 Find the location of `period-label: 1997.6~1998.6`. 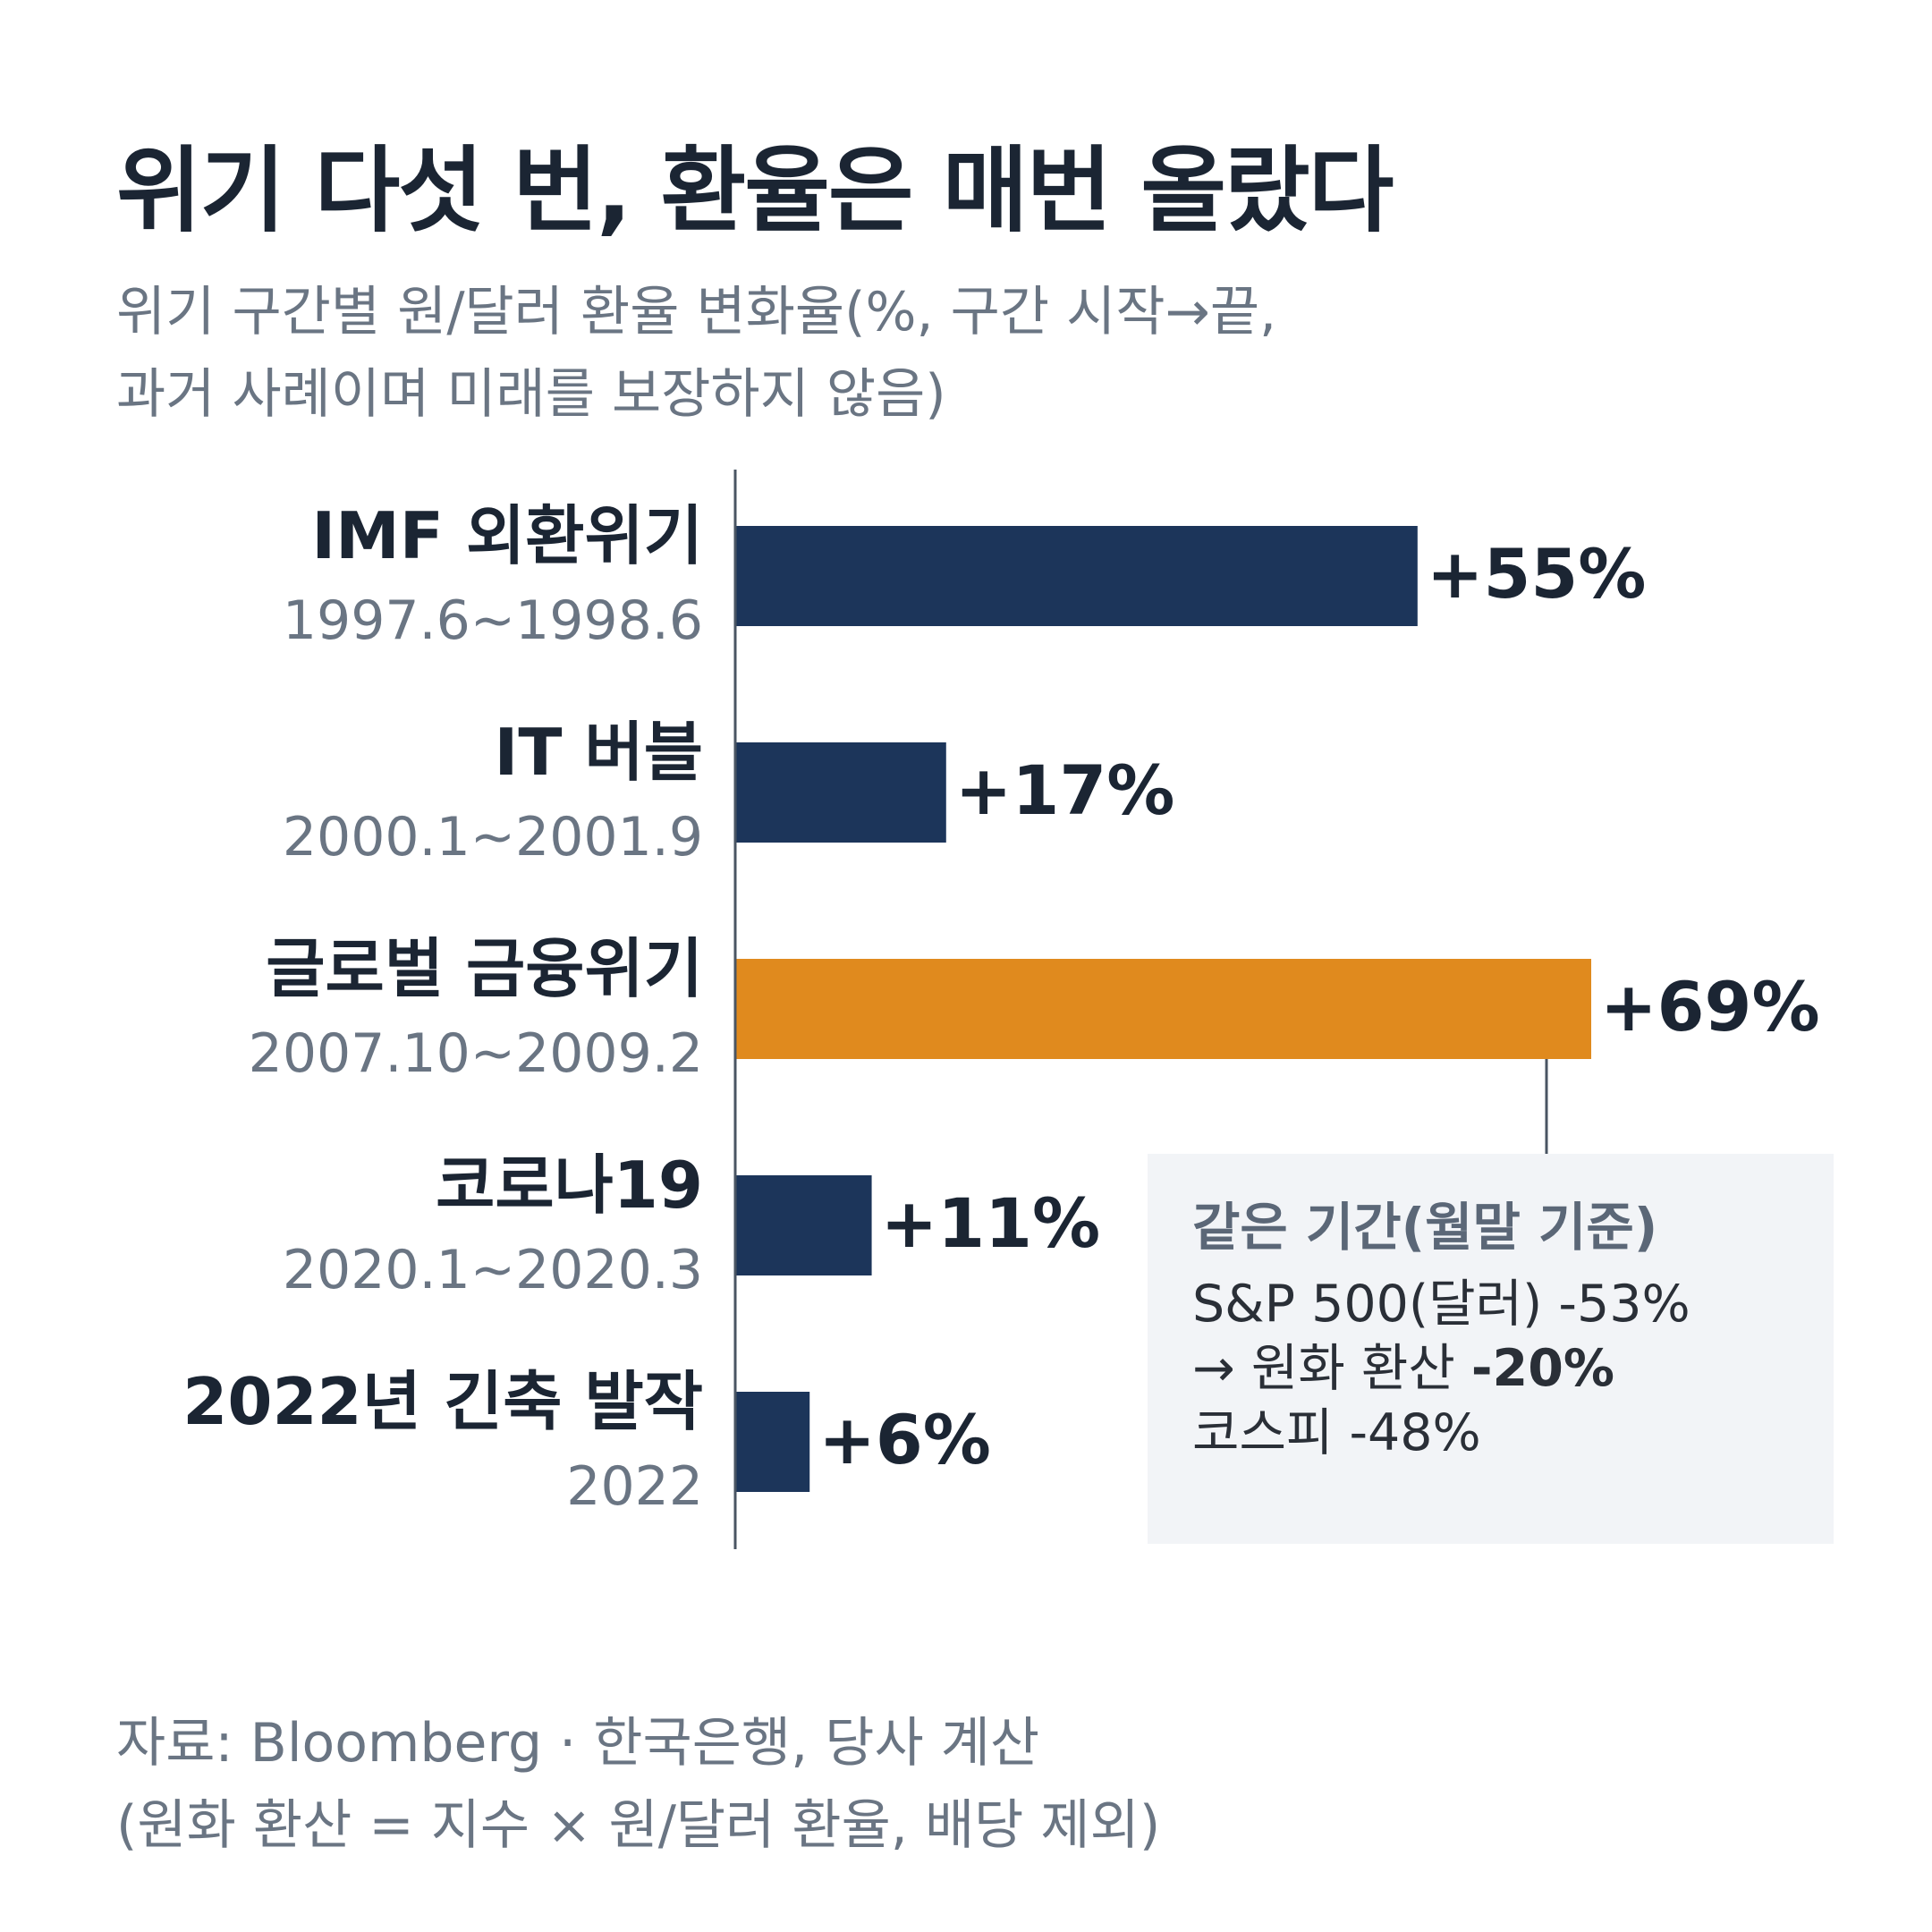

period-label: 1997.6~1998.6 is located at coordinates (493, 620).